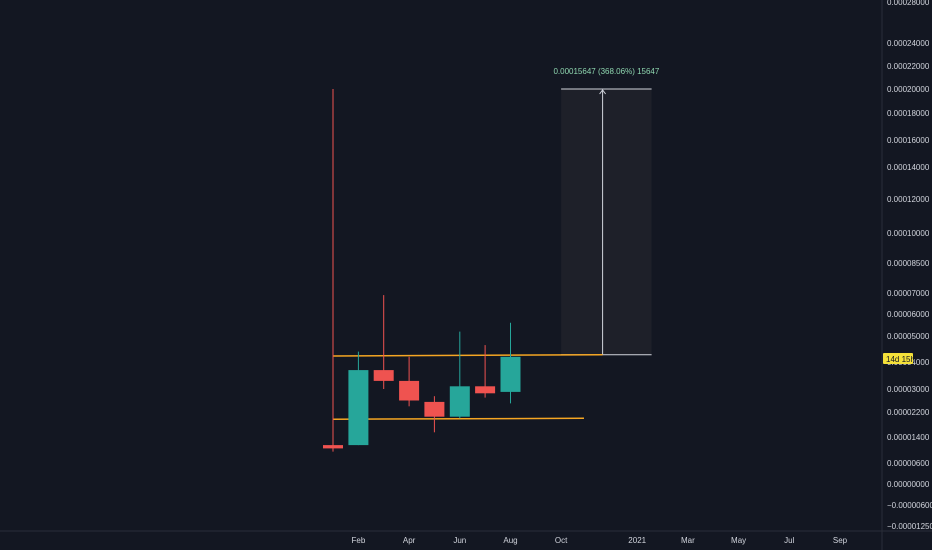 Image resolution: width=932 pixels, height=550 pixels. I want to click on x-tick-label: Apr, so click(409, 540).